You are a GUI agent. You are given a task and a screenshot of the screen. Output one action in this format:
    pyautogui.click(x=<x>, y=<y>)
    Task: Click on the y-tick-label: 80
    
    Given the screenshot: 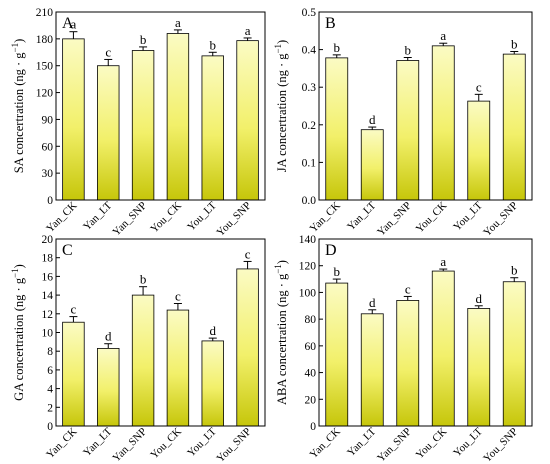 What is the action you would take?
    pyautogui.click(x=311, y=320)
    